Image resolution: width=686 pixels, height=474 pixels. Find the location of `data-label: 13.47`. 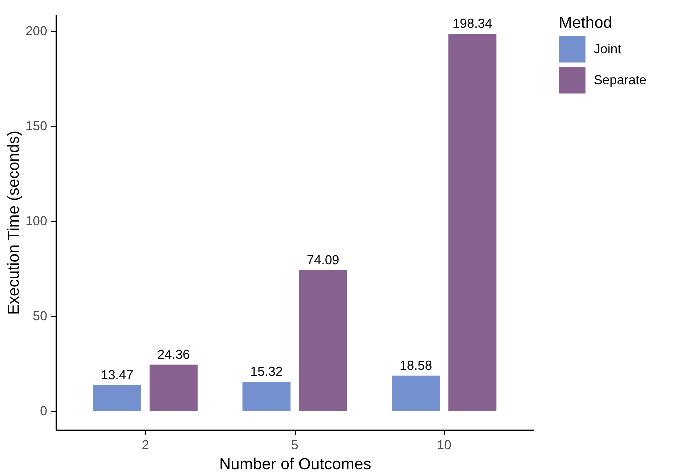

data-label: 13.47 is located at coordinates (117, 375).